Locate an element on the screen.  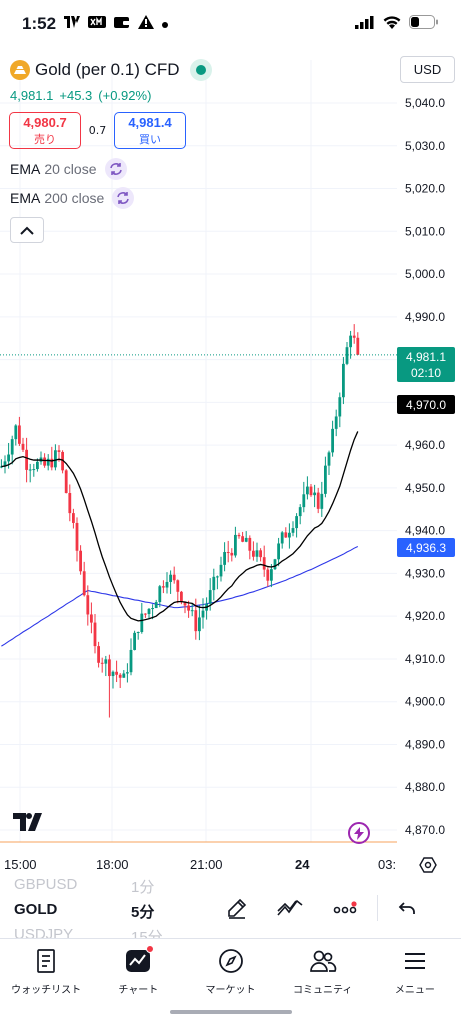
wallet-notification-icon is located at coordinates (122, 24).